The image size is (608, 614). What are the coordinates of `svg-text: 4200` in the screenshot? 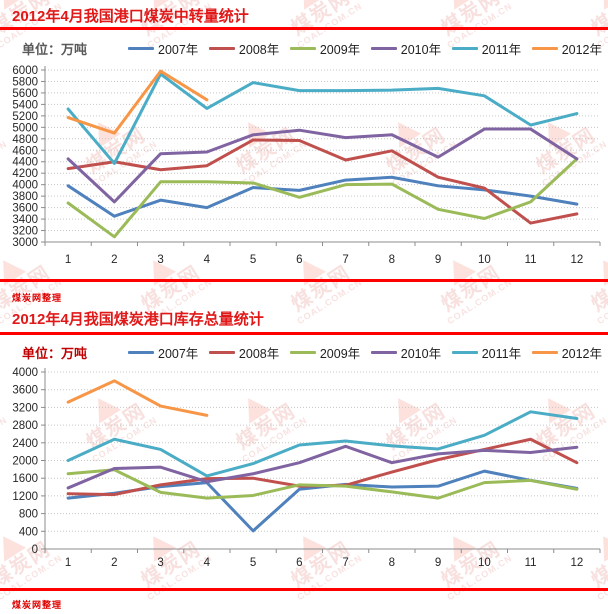 It's located at (25, 174).